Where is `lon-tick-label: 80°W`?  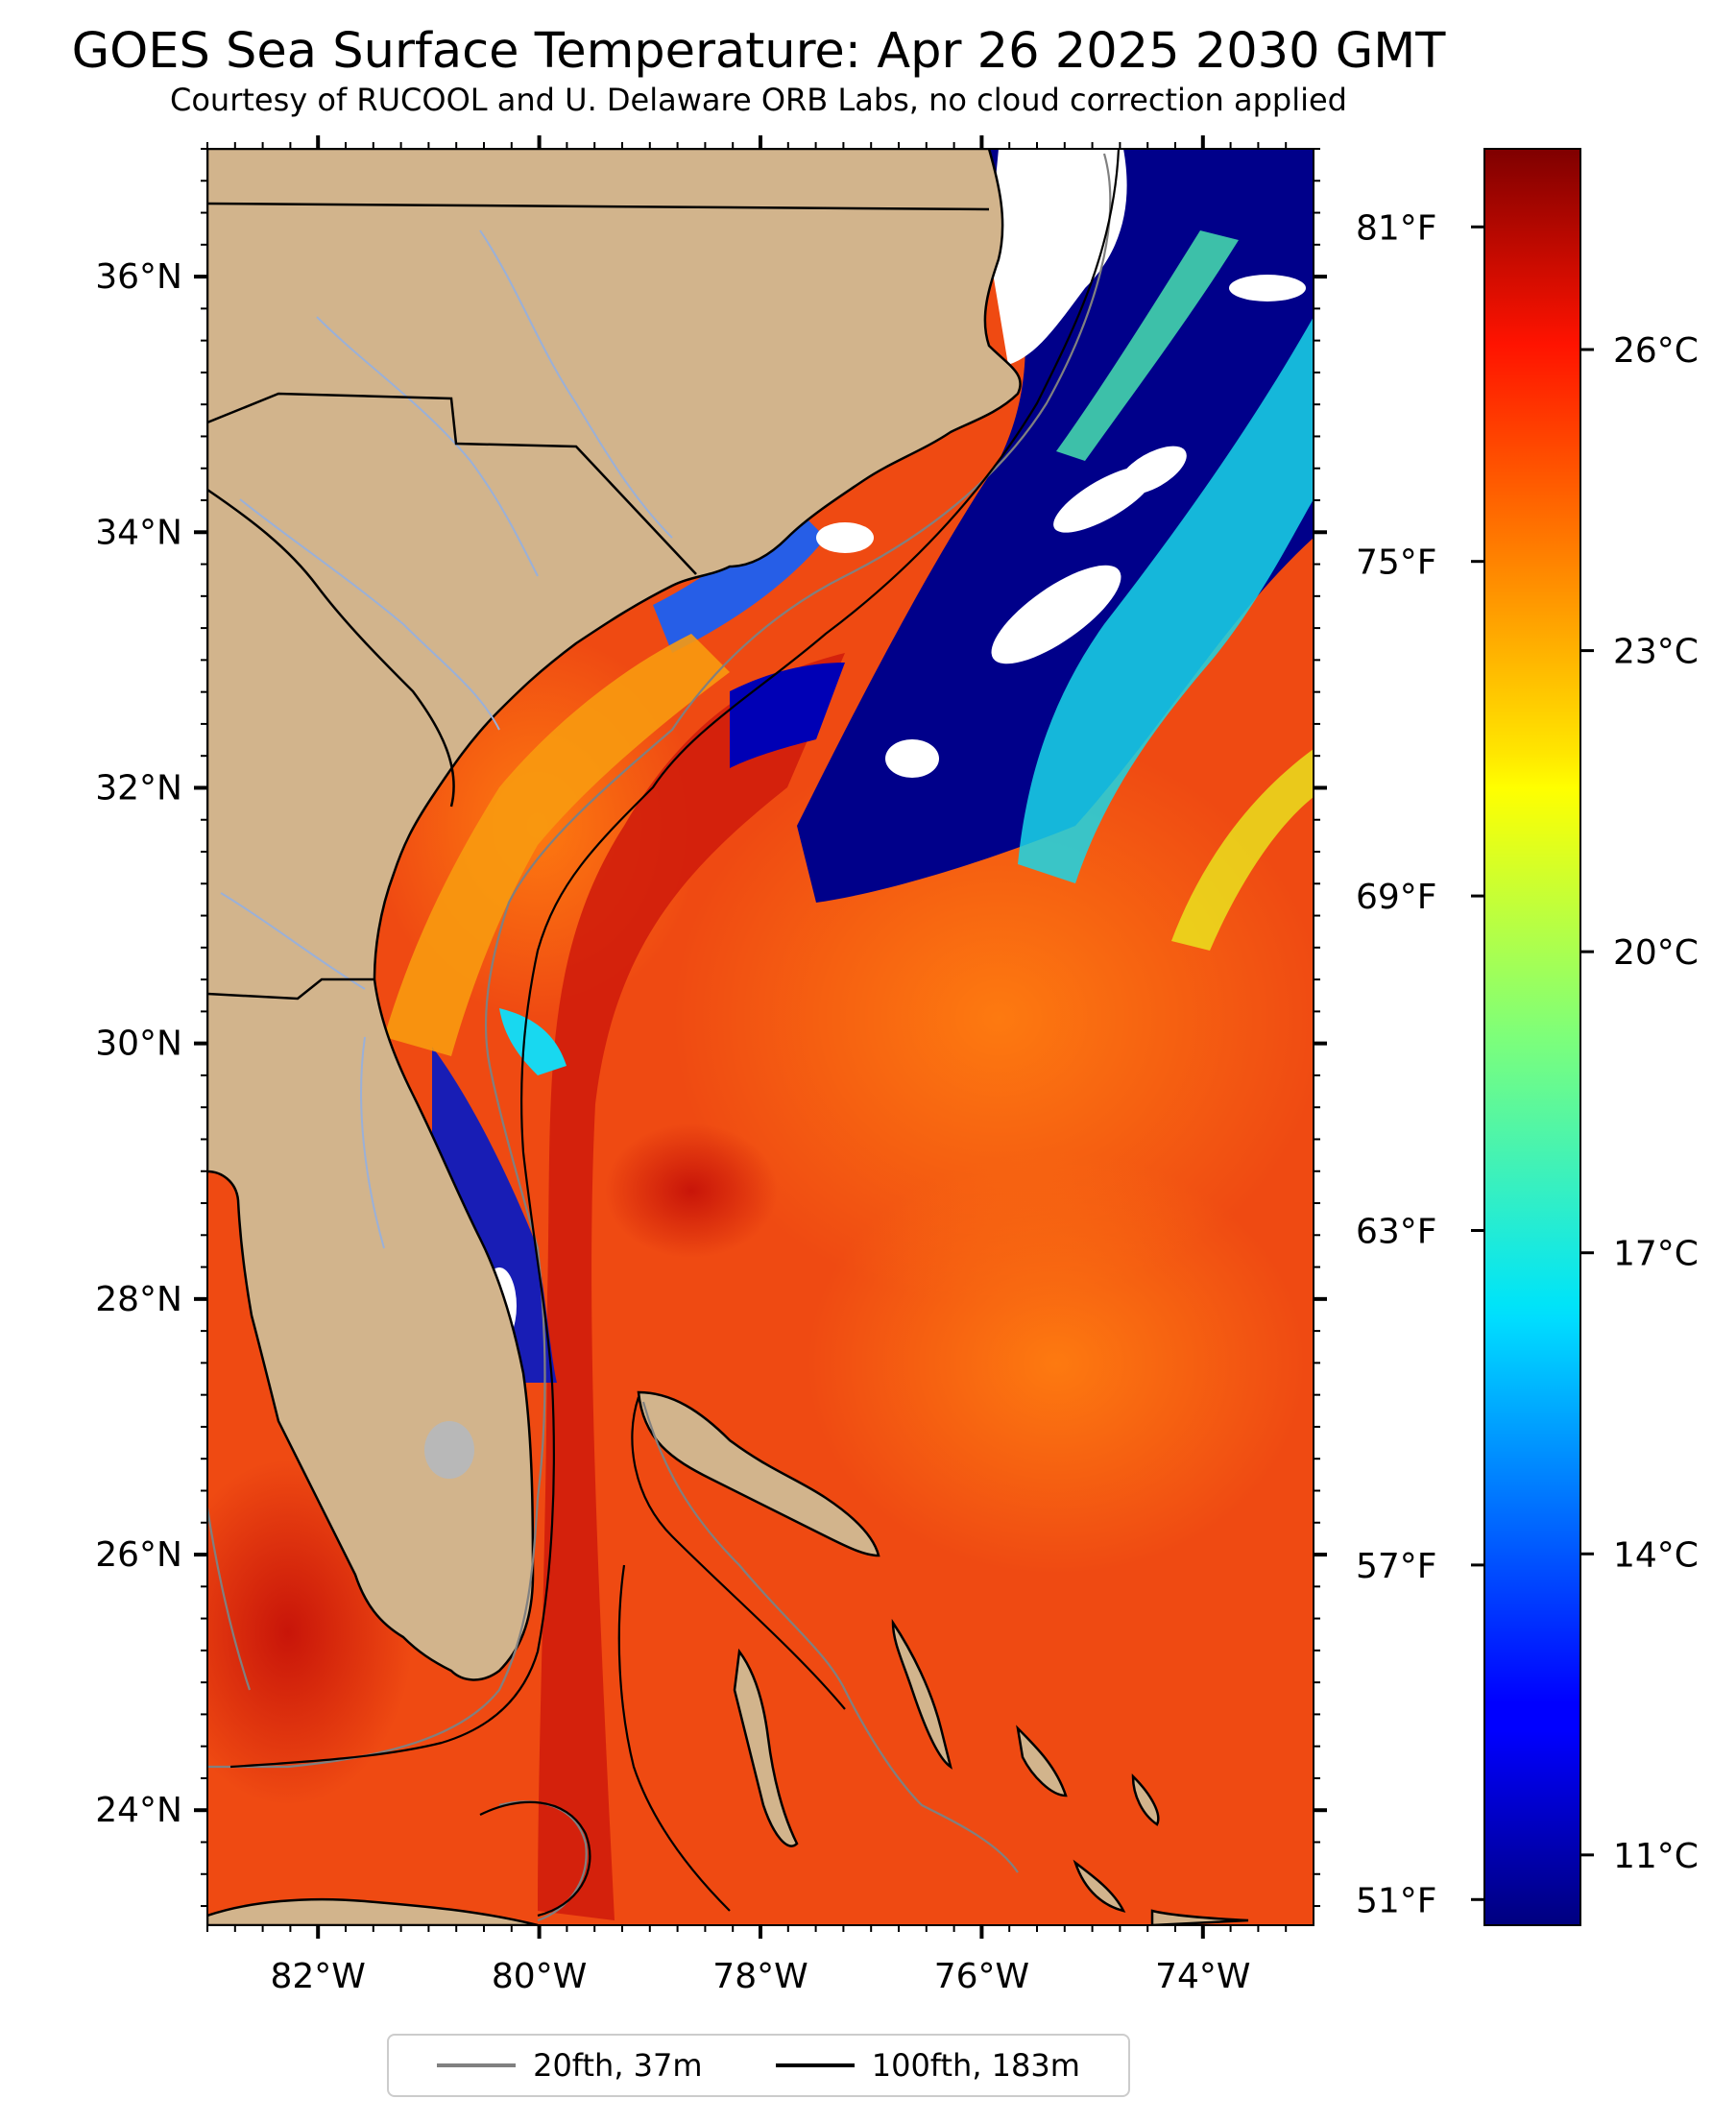 lon-tick-label: 80°W is located at coordinates (539, 1976).